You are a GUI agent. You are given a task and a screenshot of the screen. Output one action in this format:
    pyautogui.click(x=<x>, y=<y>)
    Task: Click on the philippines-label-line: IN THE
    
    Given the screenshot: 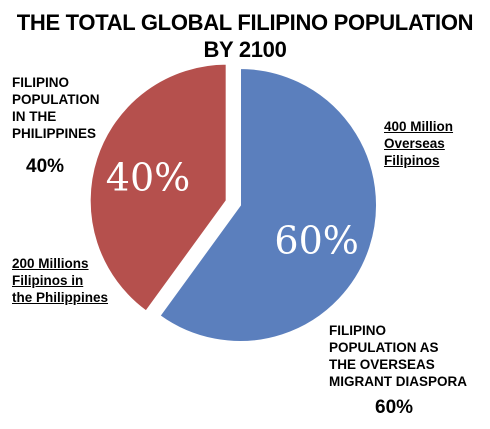 What is the action you would take?
    pyautogui.click(x=34, y=116)
    